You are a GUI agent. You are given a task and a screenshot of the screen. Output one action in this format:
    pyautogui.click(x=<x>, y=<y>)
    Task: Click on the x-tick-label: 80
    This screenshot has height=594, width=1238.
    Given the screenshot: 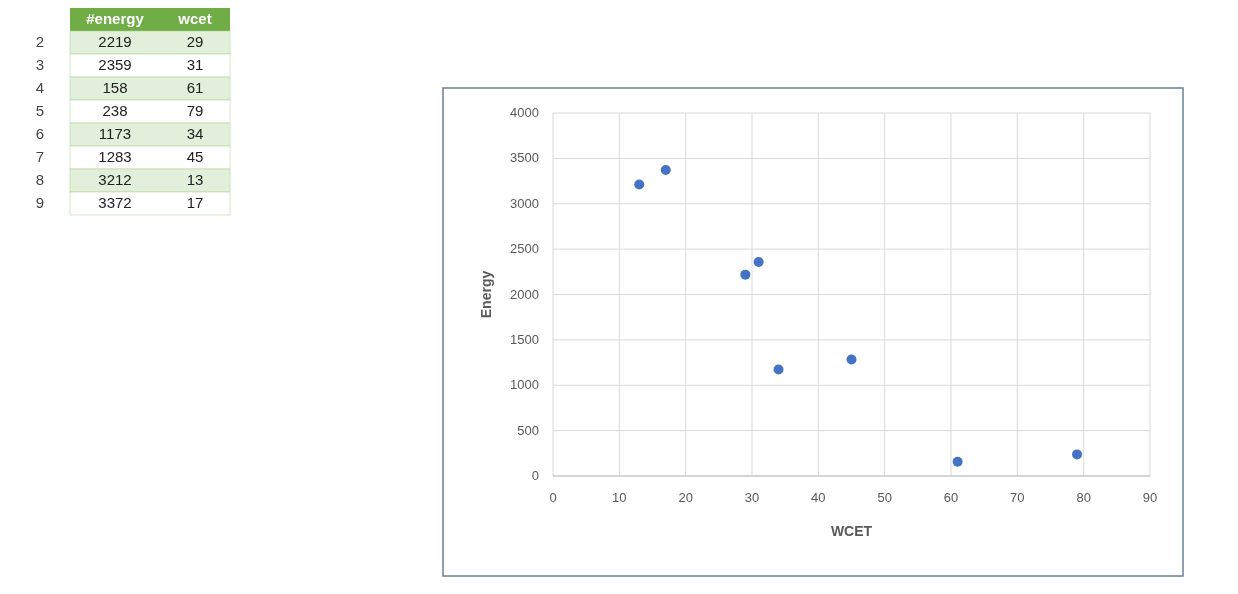 What is the action you would take?
    pyautogui.click(x=1083, y=497)
    